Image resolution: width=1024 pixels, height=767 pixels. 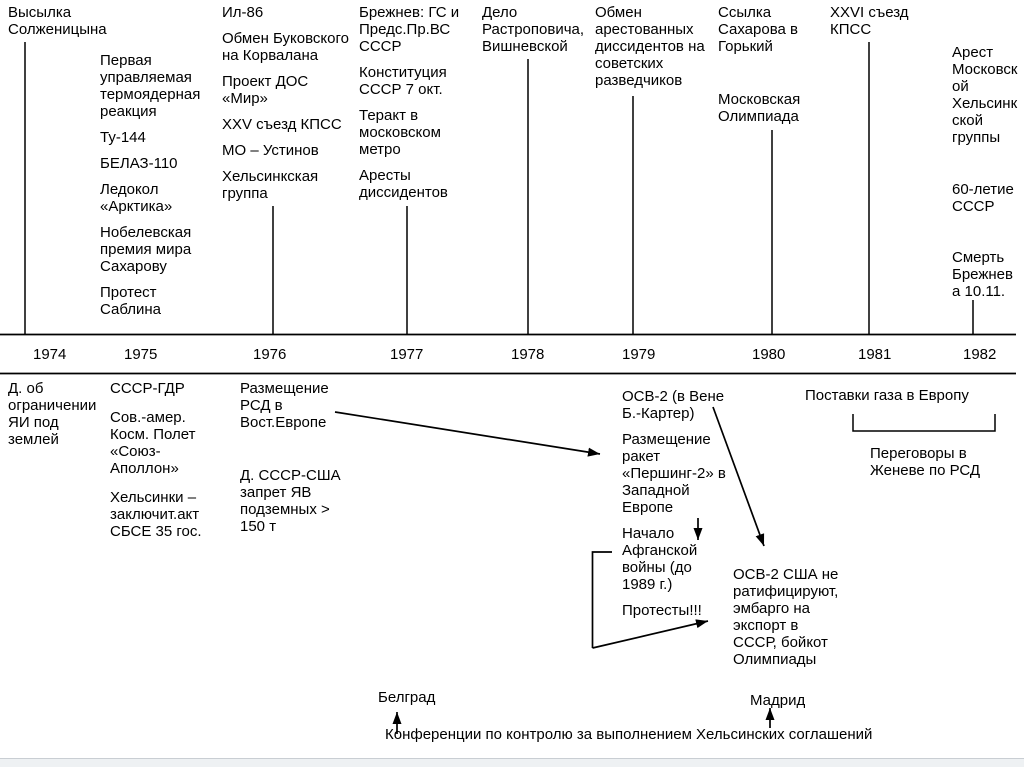 What do you see at coordinates (925, 462) in the screenshot?
I see `event-geneva-rsd-talks: Переговоры в Женеве по РСД` at bounding box center [925, 462].